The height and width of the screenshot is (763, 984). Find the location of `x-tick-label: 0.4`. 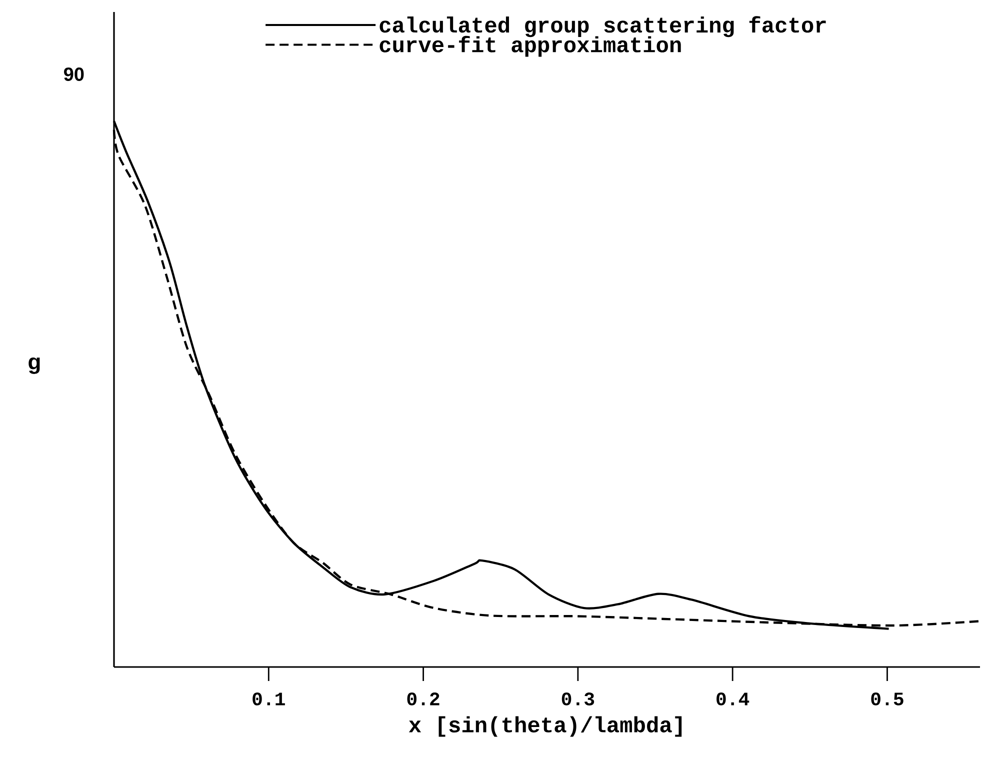

x-tick-label: 0.4 is located at coordinates (733, 699).